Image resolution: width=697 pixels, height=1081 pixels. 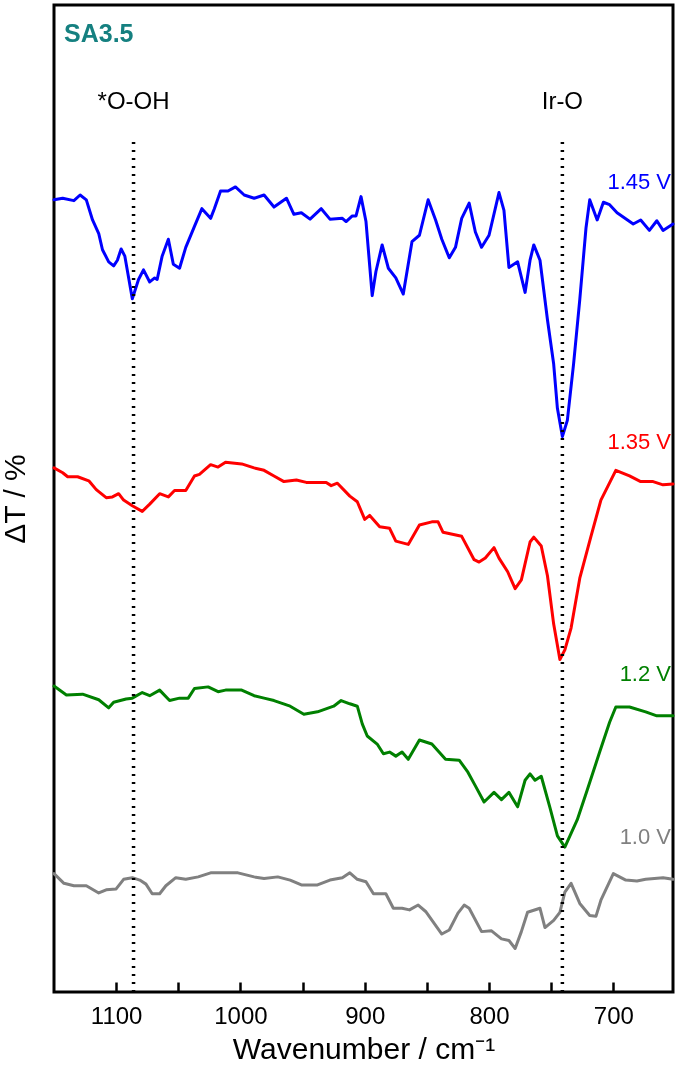 What do you see at coordinates (133, 100) in the screenshot?
I see `ref-line-label: *O-OH` at bounding box center [133, 100].